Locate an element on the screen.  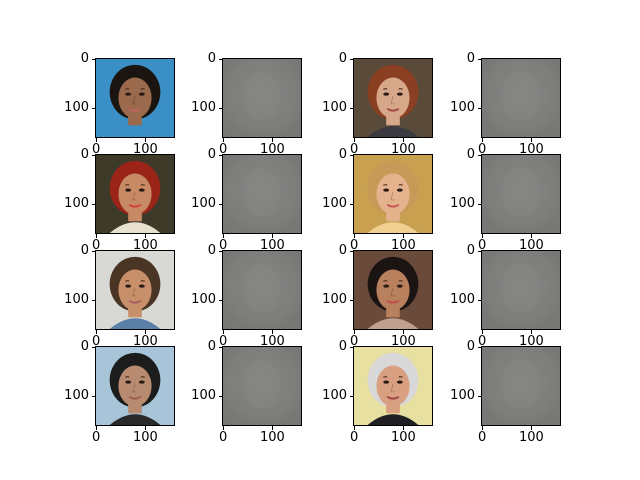
face-photo-woman-curly-hair is located at coordinates (135, 98).